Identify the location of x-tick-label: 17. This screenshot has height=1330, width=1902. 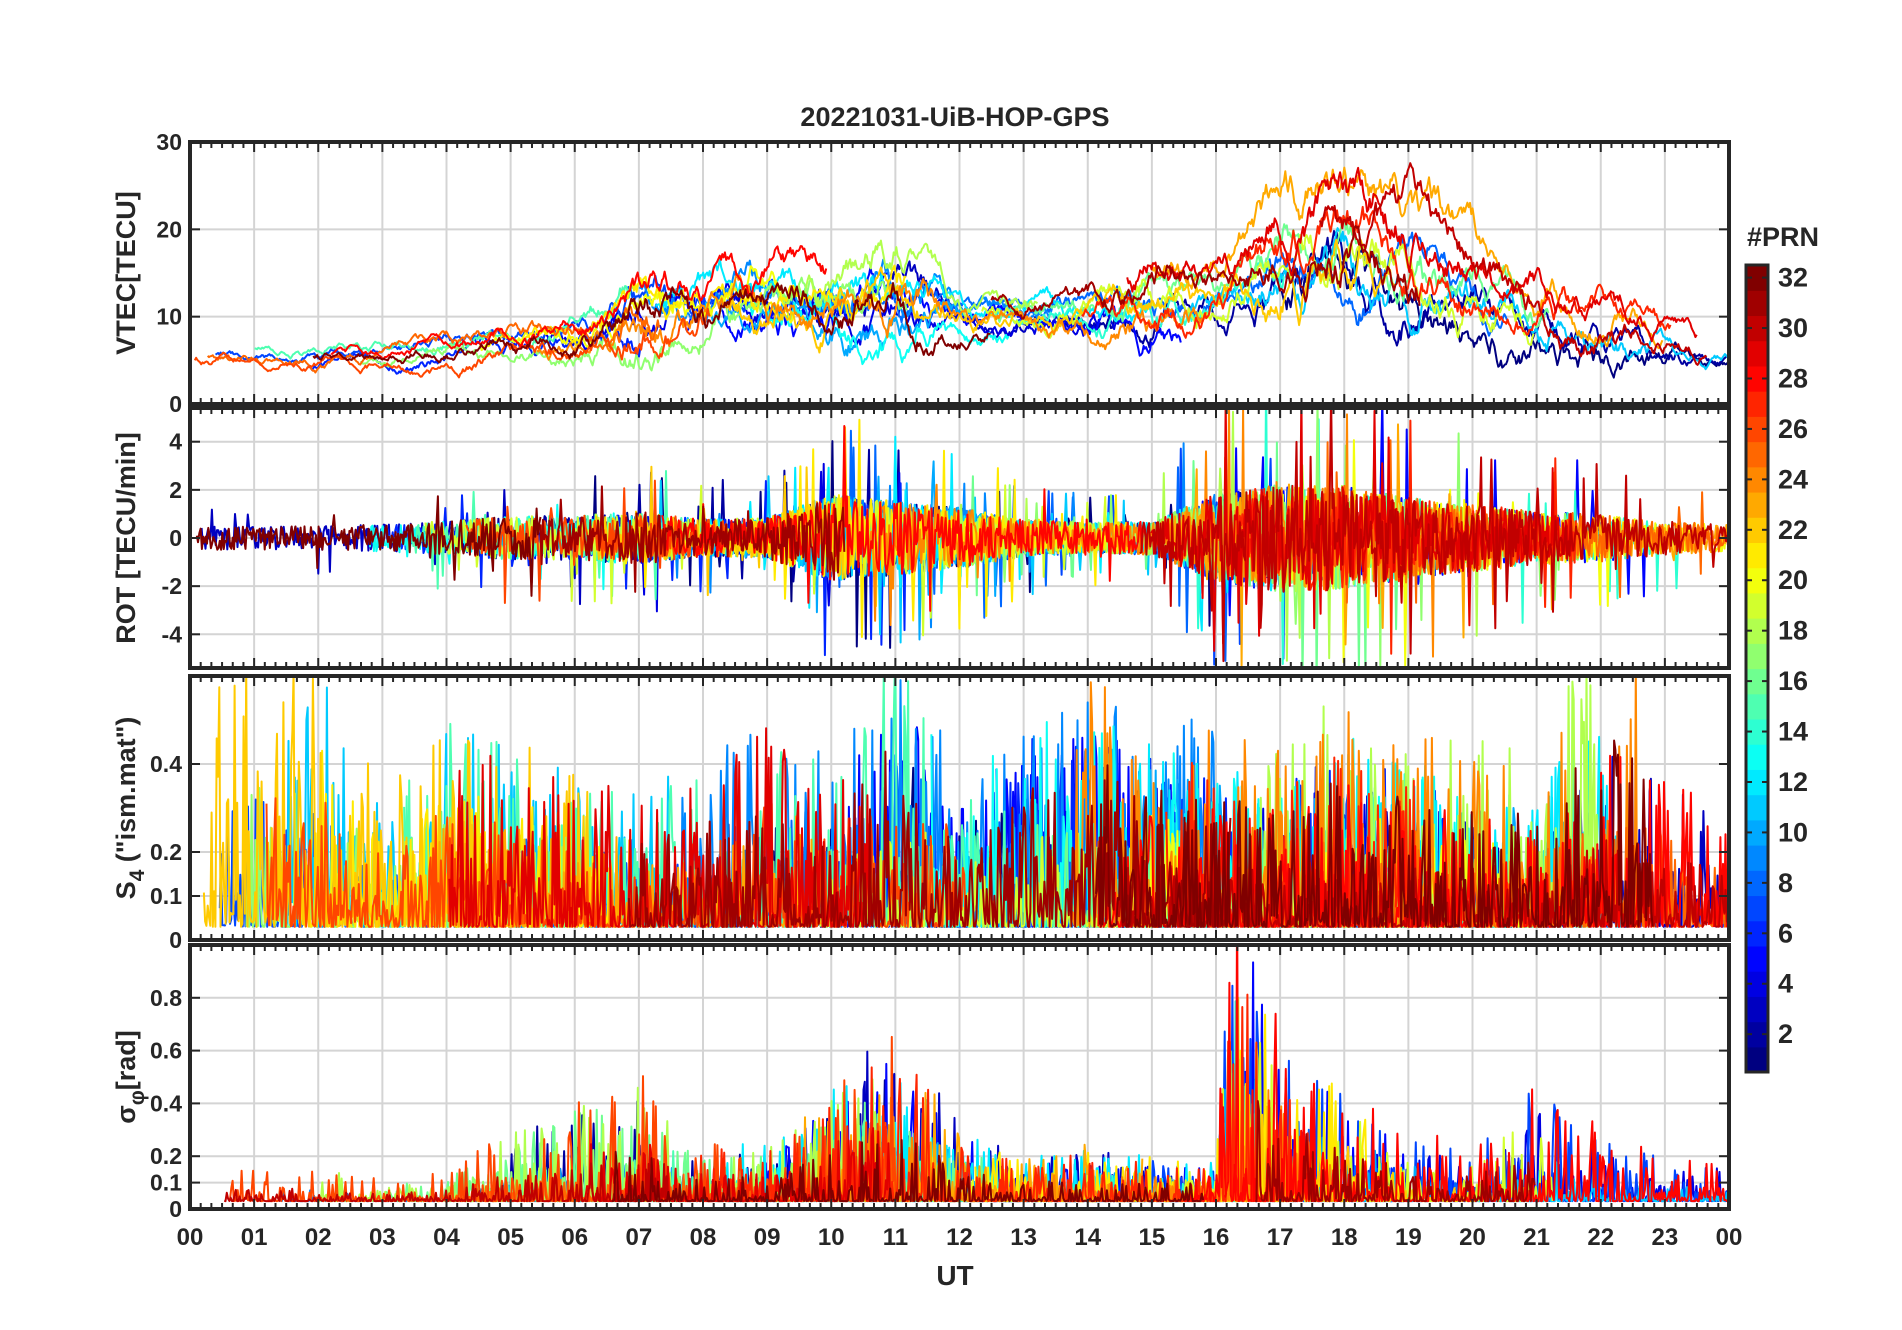
(1280, 1237).